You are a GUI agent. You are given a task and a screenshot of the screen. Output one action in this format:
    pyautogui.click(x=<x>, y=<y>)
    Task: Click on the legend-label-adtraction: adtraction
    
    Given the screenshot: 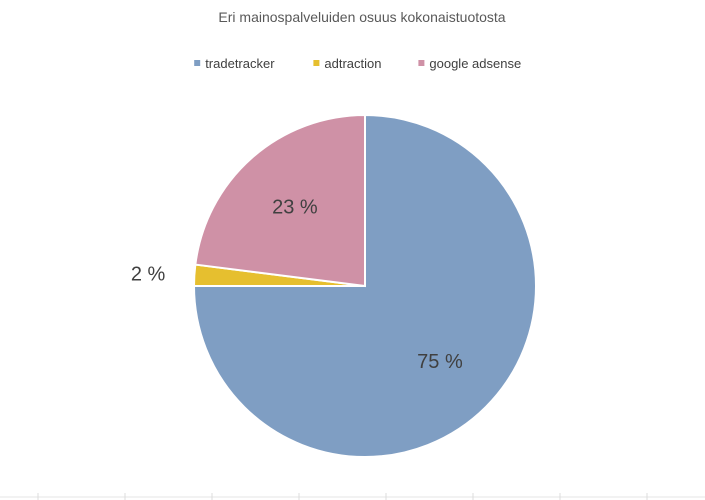 What is the action you would take?
    pyautogui.click(x=352, y=63)
    